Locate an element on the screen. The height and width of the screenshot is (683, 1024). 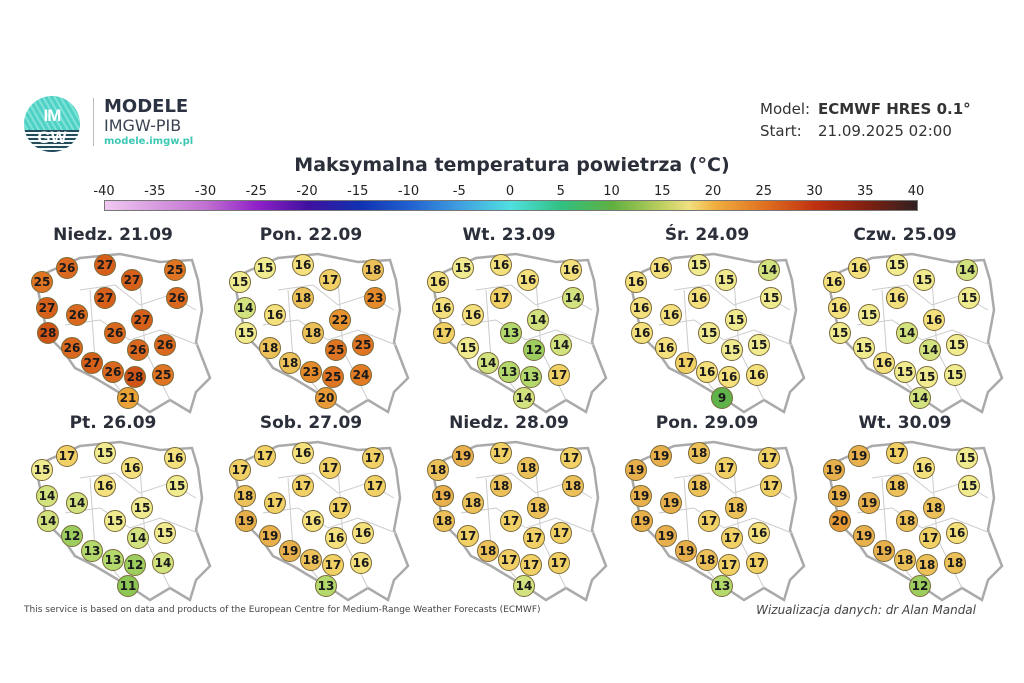
day-title: Pon. 29.09 is located at coordinates (707, 423).